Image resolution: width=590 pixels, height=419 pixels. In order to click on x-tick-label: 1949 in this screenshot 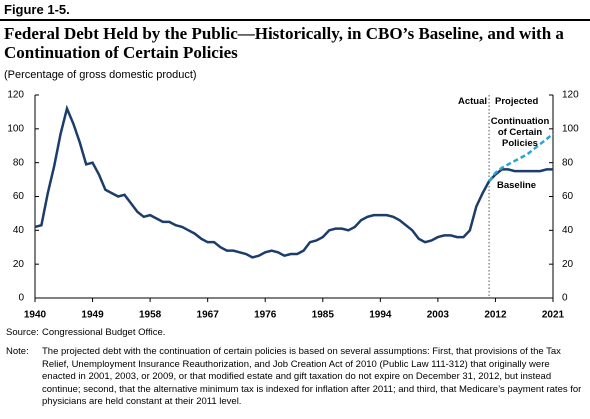, I will do `click(92, 315)`.